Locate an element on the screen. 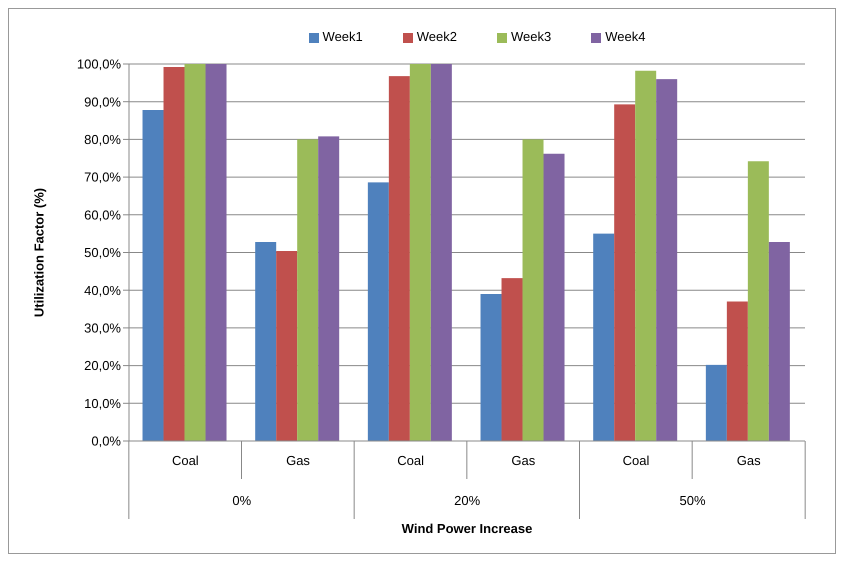 Image resolution: width=847 pixels, height=565 pixels. x-axis-title: Wind Power Increase is located at coordinates (467, 528).